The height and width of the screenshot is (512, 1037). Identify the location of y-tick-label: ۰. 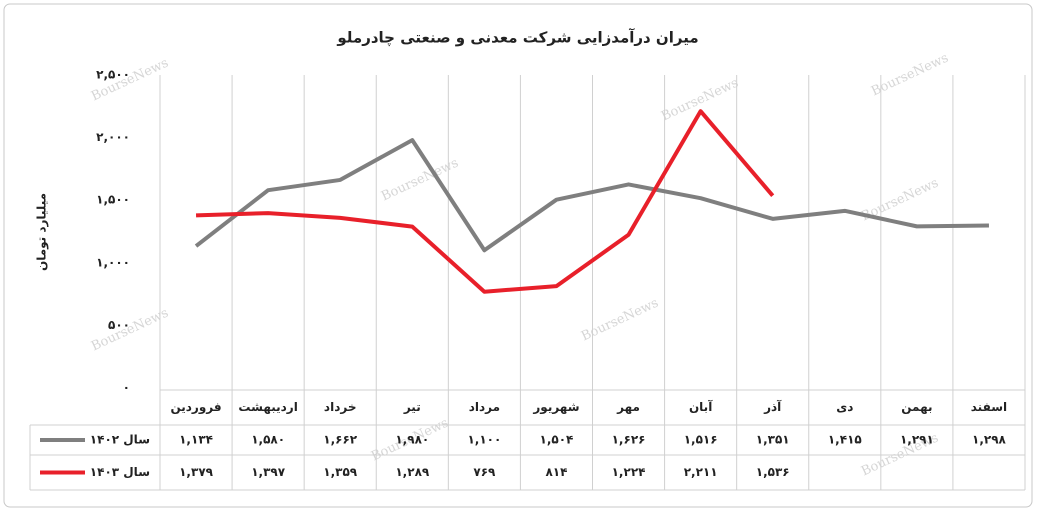
(126, 388).